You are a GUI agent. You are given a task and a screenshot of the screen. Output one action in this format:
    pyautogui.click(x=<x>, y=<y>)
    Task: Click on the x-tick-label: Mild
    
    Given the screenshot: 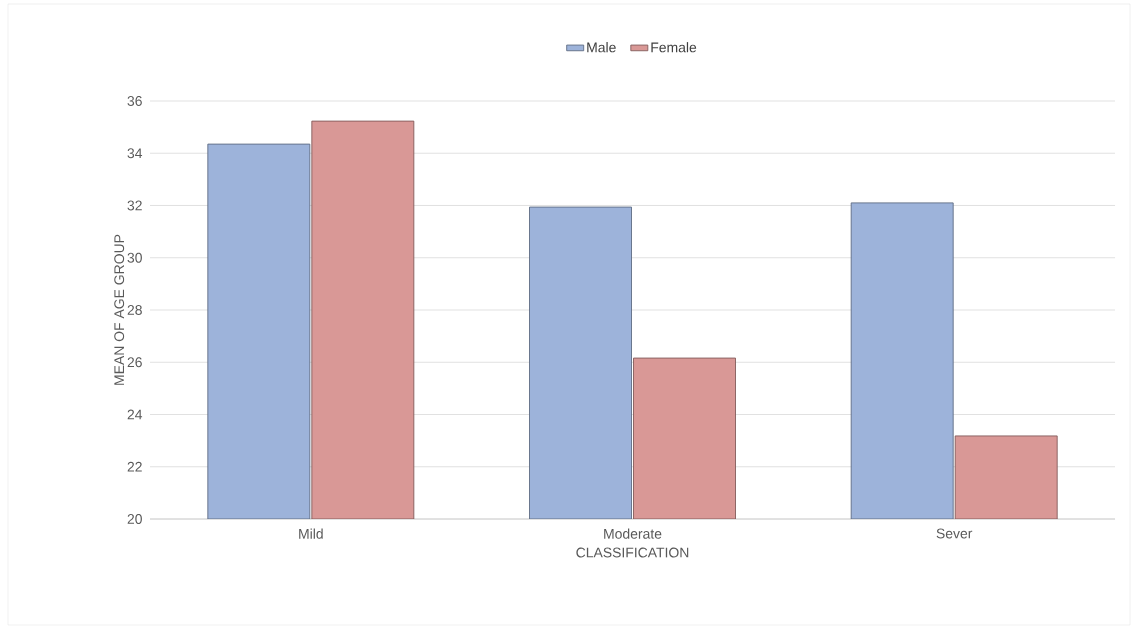 What is the action you would take?
    pyautogui.click(x=311, y=533)
    